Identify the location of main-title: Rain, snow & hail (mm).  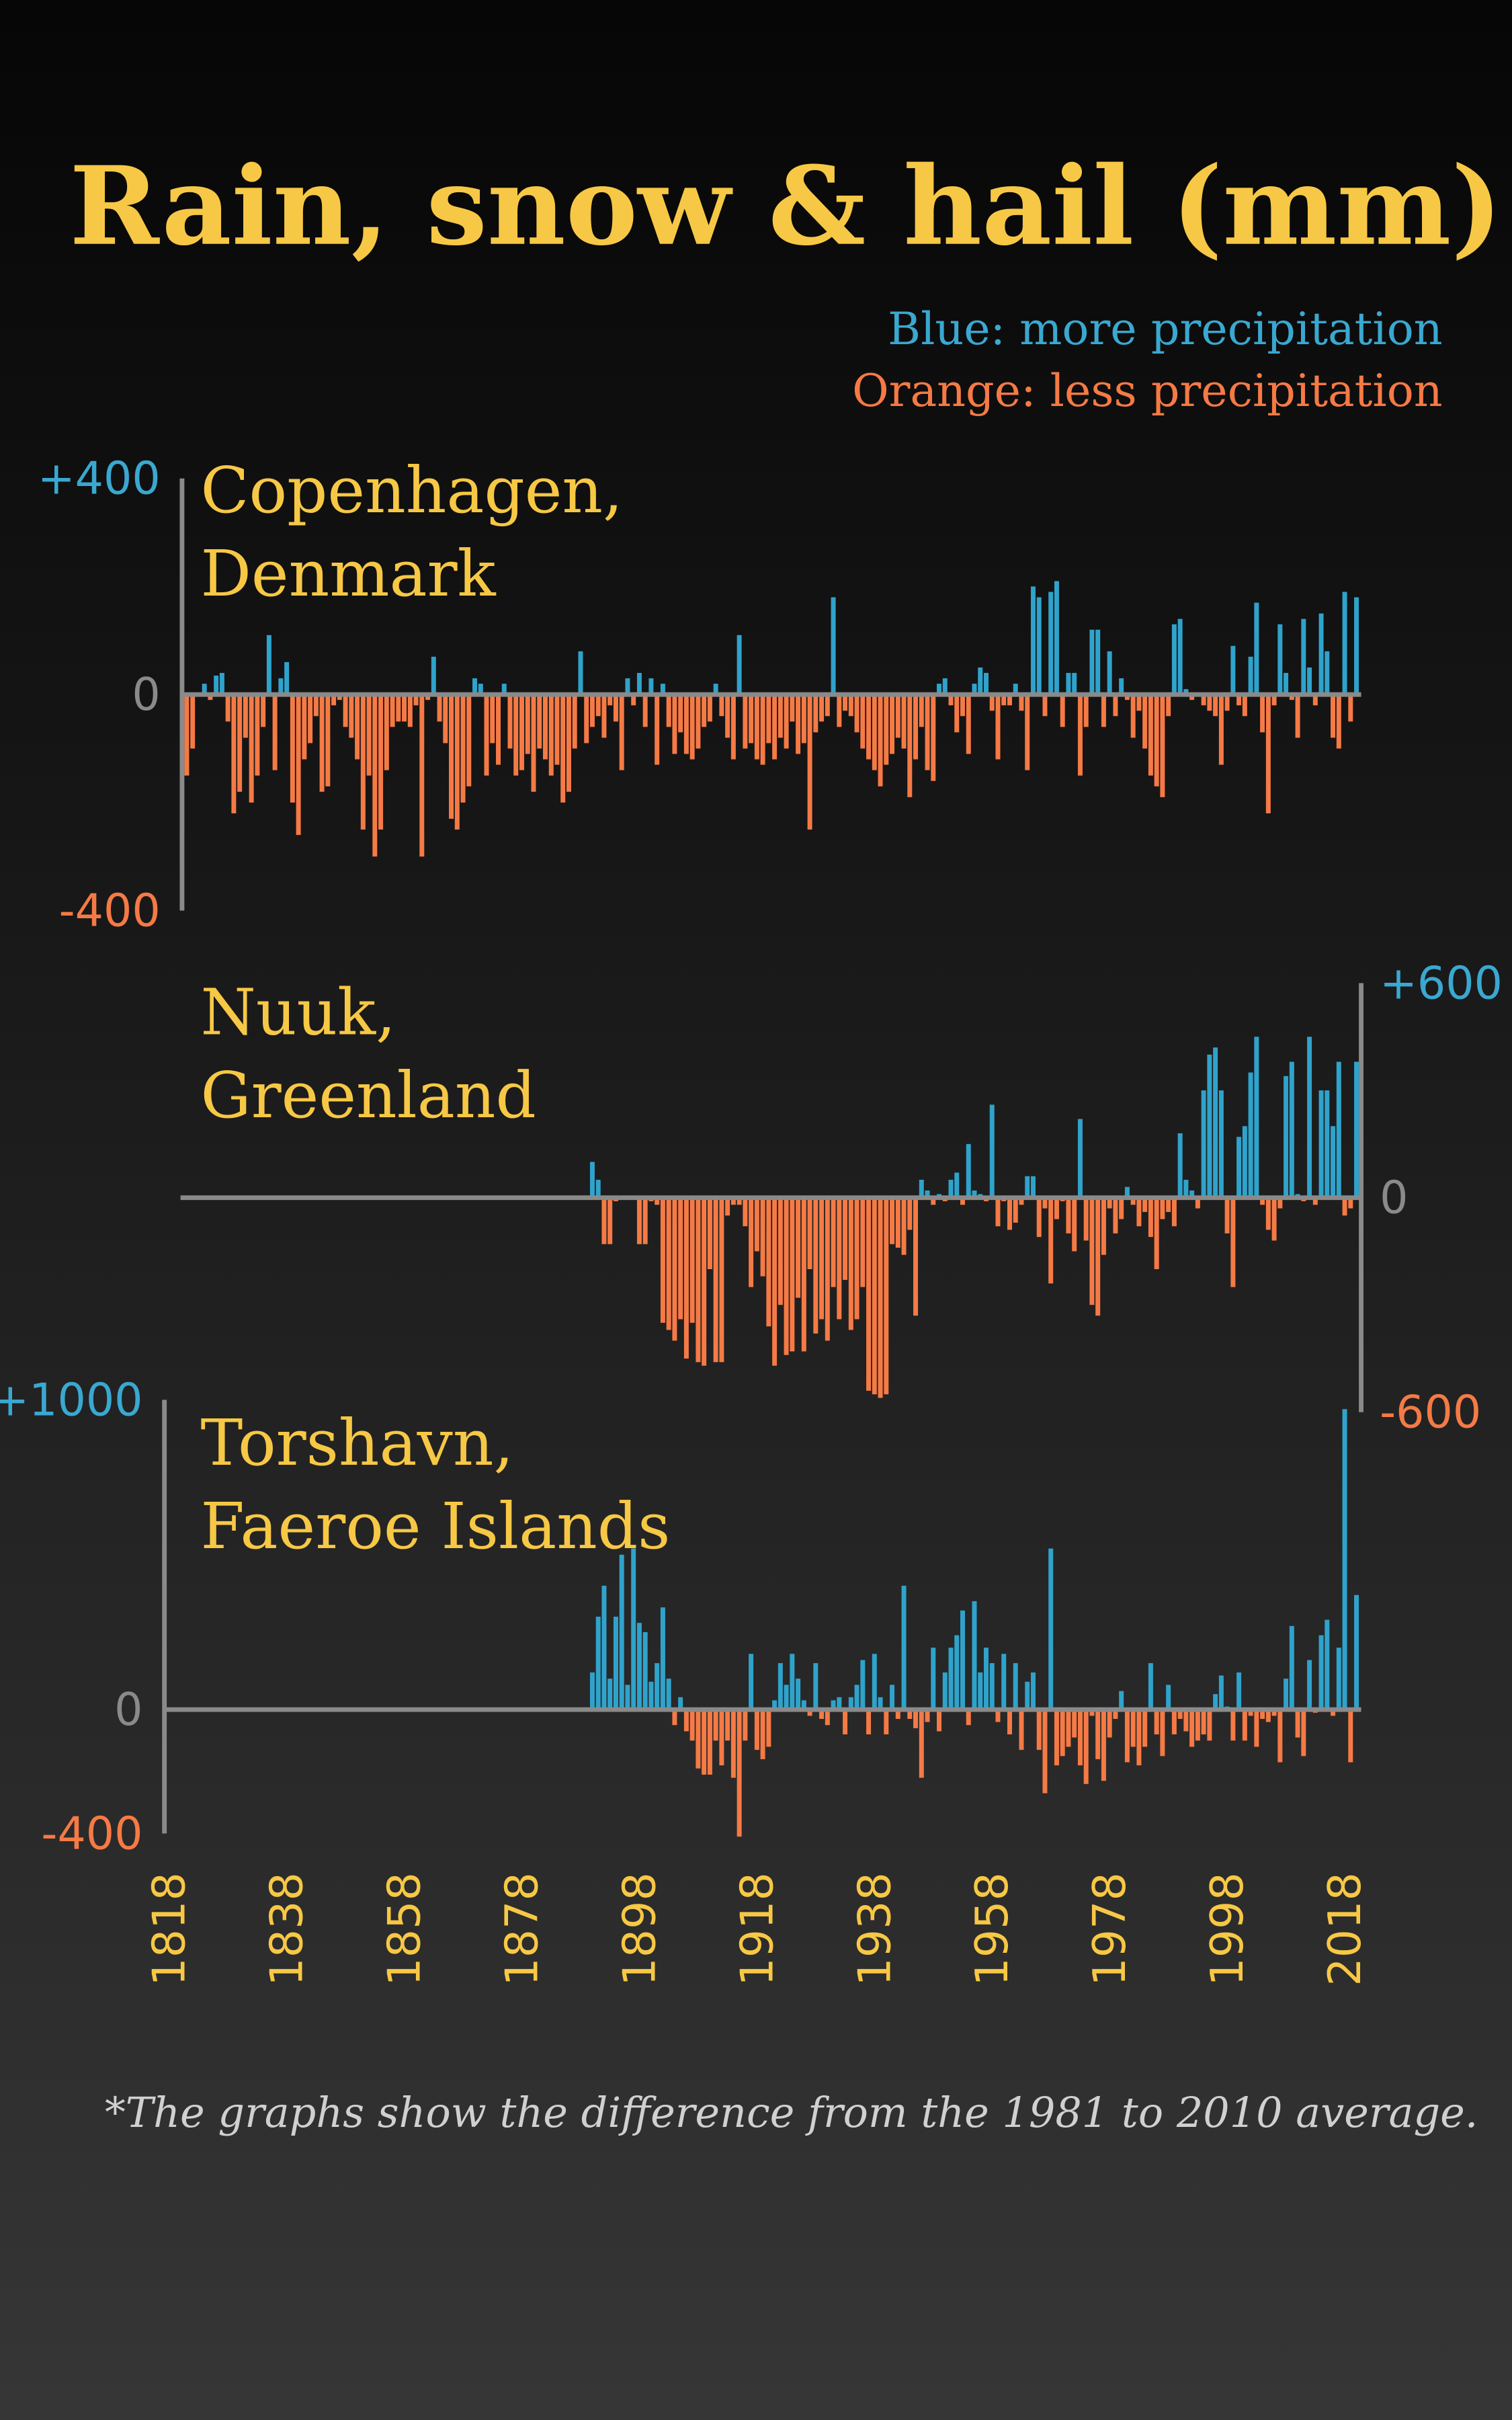
(786, 206).